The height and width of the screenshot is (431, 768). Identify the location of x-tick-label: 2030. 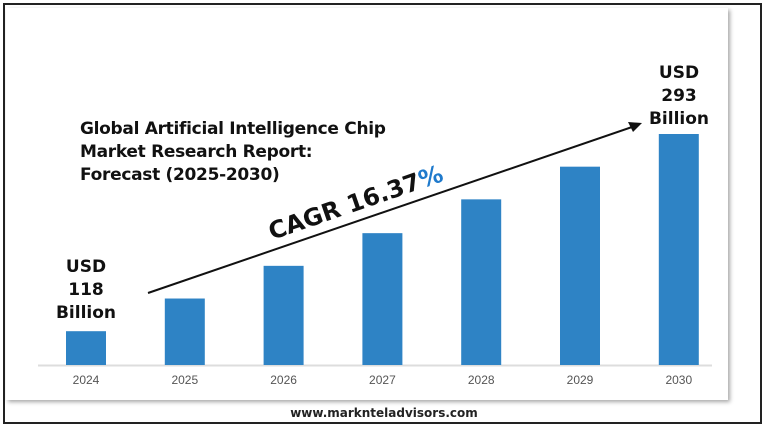
(678, 380).